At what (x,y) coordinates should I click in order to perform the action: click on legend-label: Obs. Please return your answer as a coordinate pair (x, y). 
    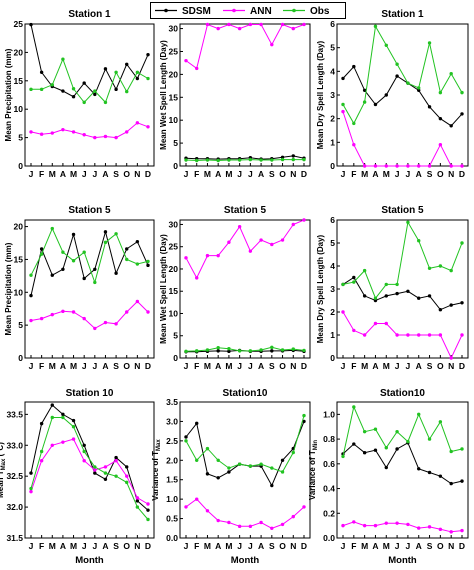
    Looking at the image, I should click on (320, 11).